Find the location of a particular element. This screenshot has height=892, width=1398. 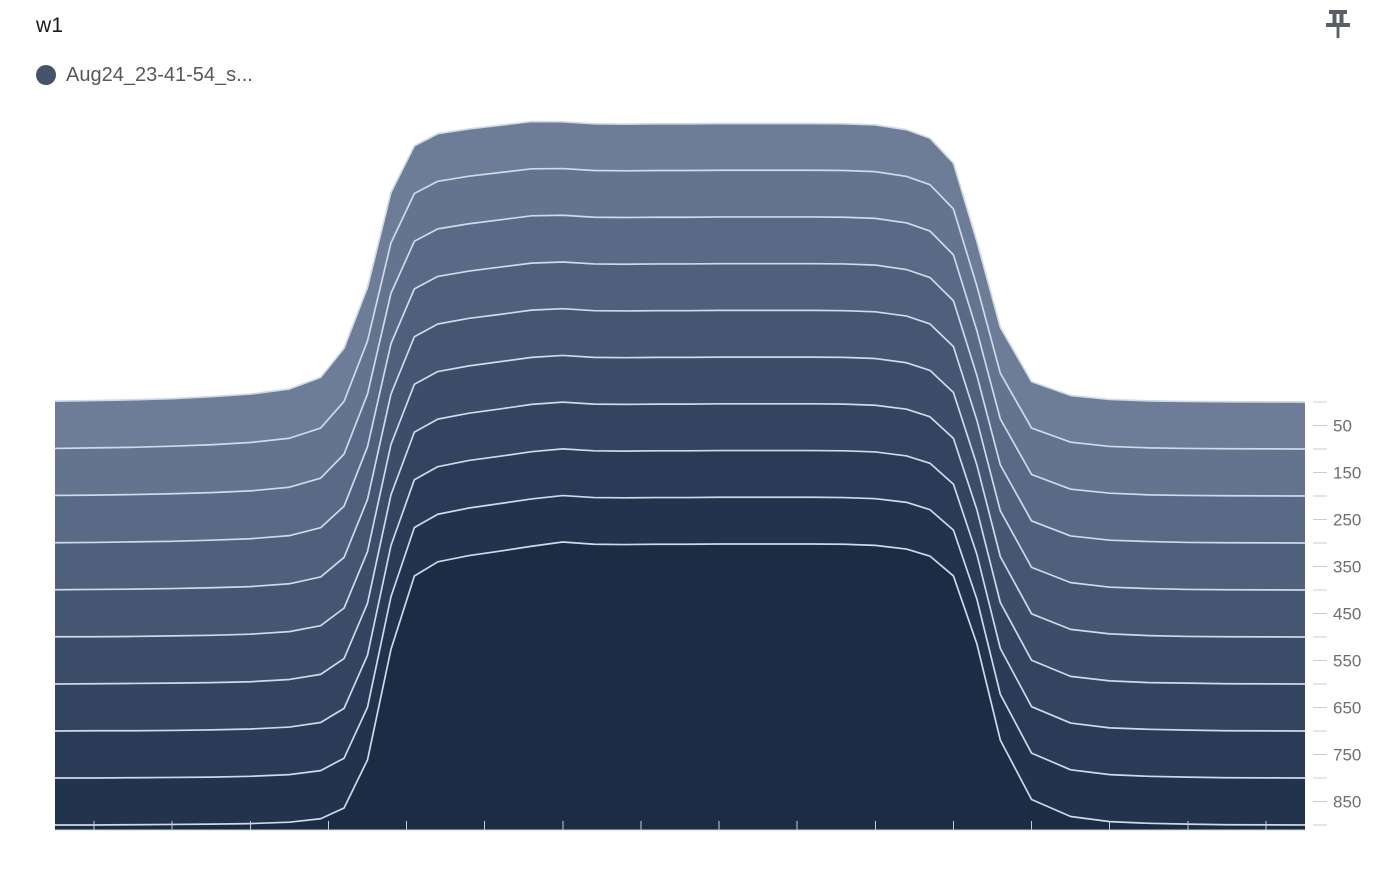

x-tick-label: -0.055 is located at coordinates (250, 838).